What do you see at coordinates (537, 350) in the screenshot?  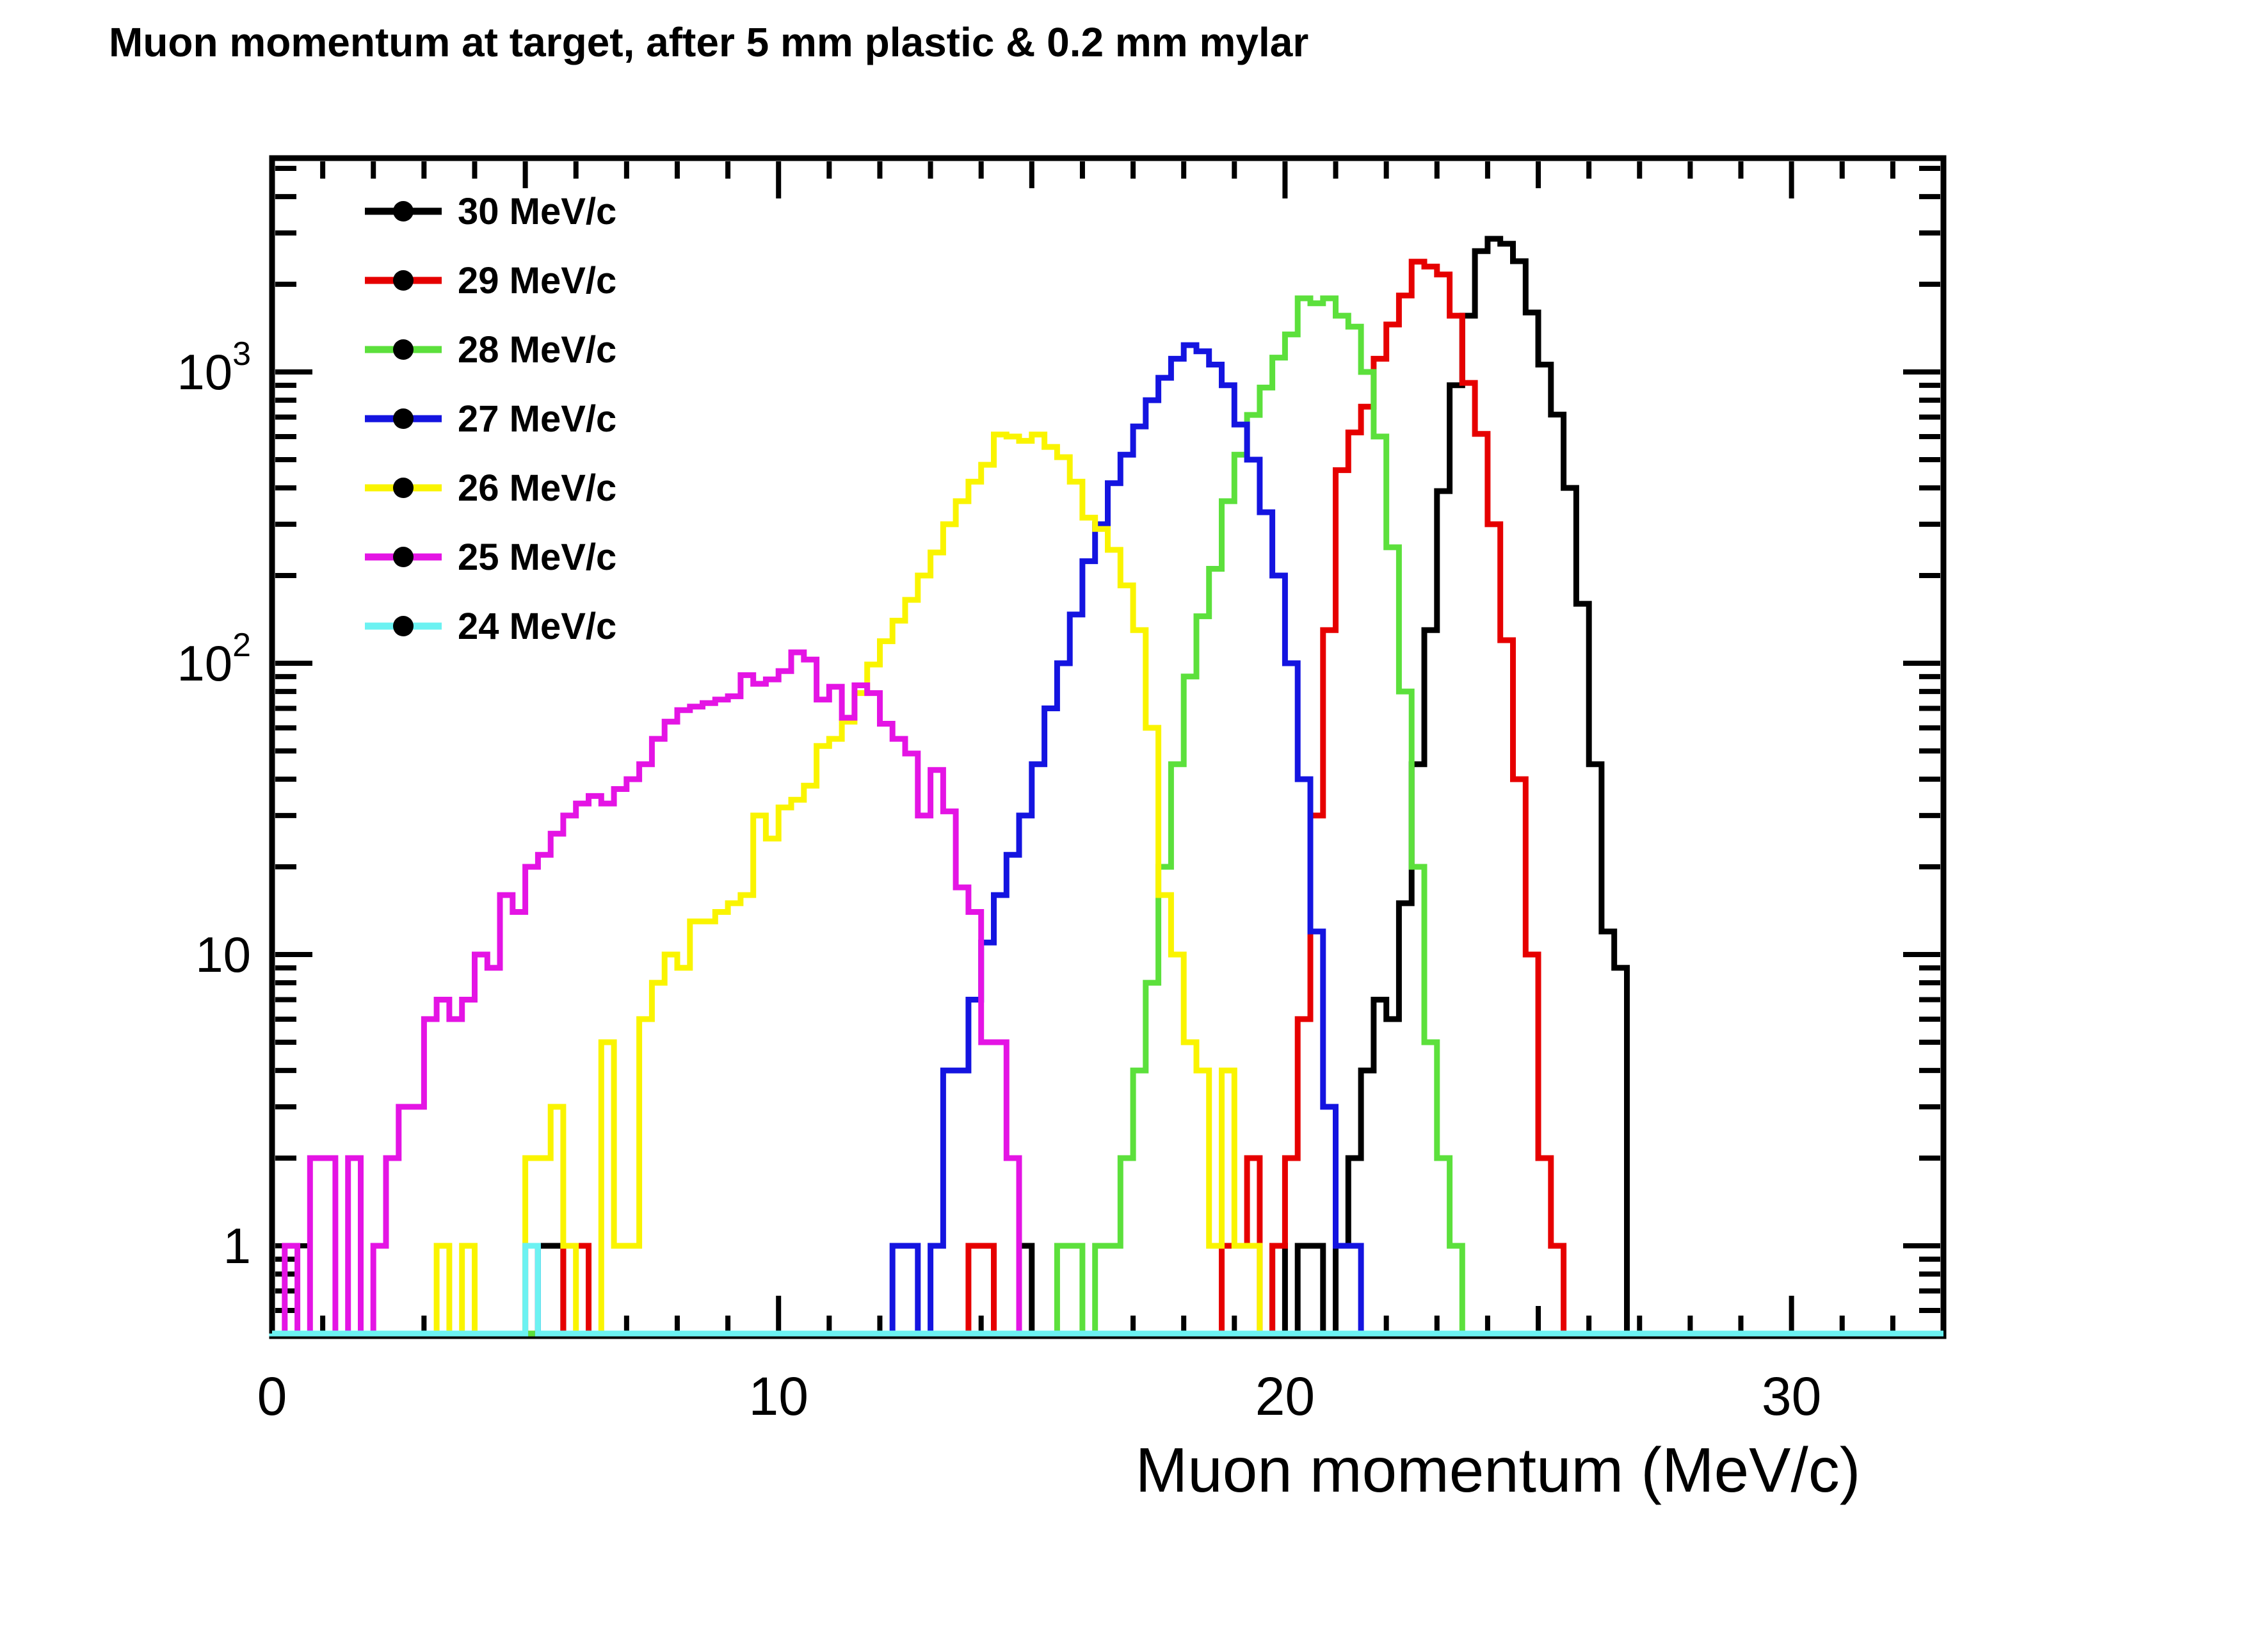 I see `legend-label: 28 MeV/c` at bounding box center [537, 350].